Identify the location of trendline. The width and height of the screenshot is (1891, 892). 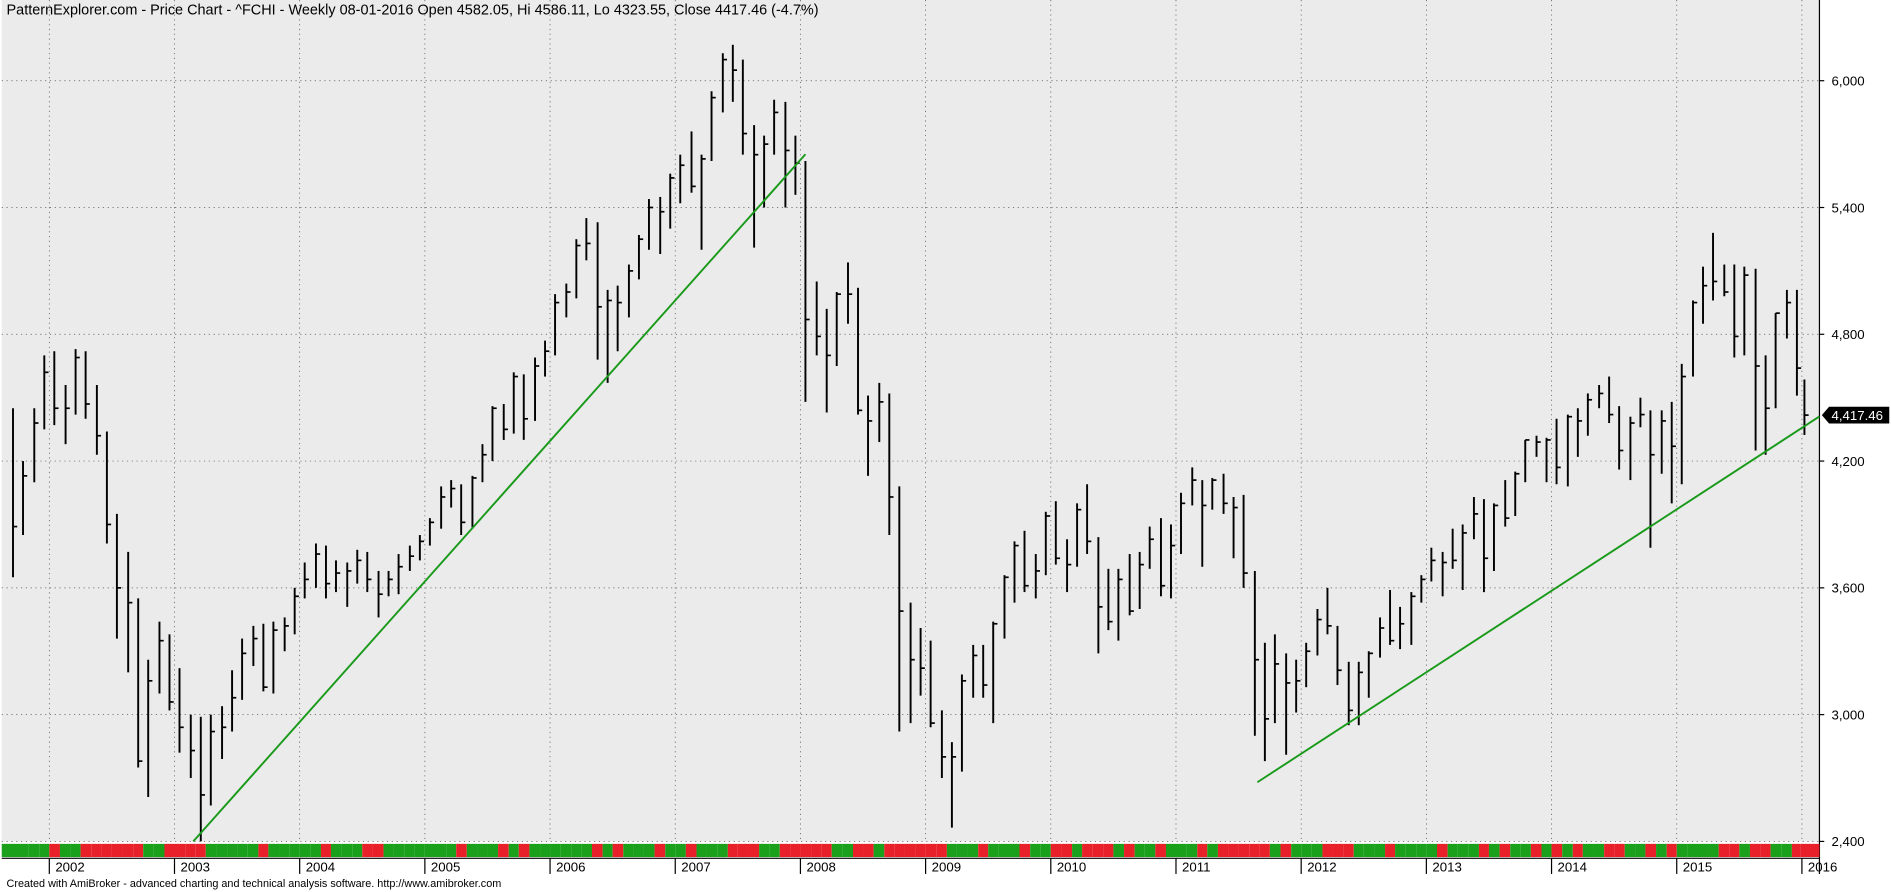
(1538, 599).